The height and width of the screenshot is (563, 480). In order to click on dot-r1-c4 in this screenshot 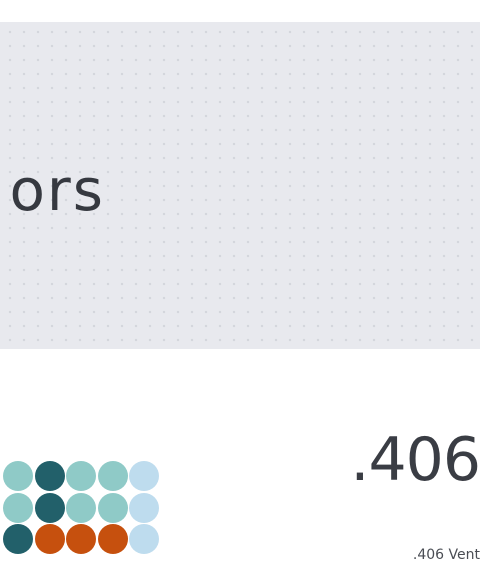, I will do `click(112, 476)`.